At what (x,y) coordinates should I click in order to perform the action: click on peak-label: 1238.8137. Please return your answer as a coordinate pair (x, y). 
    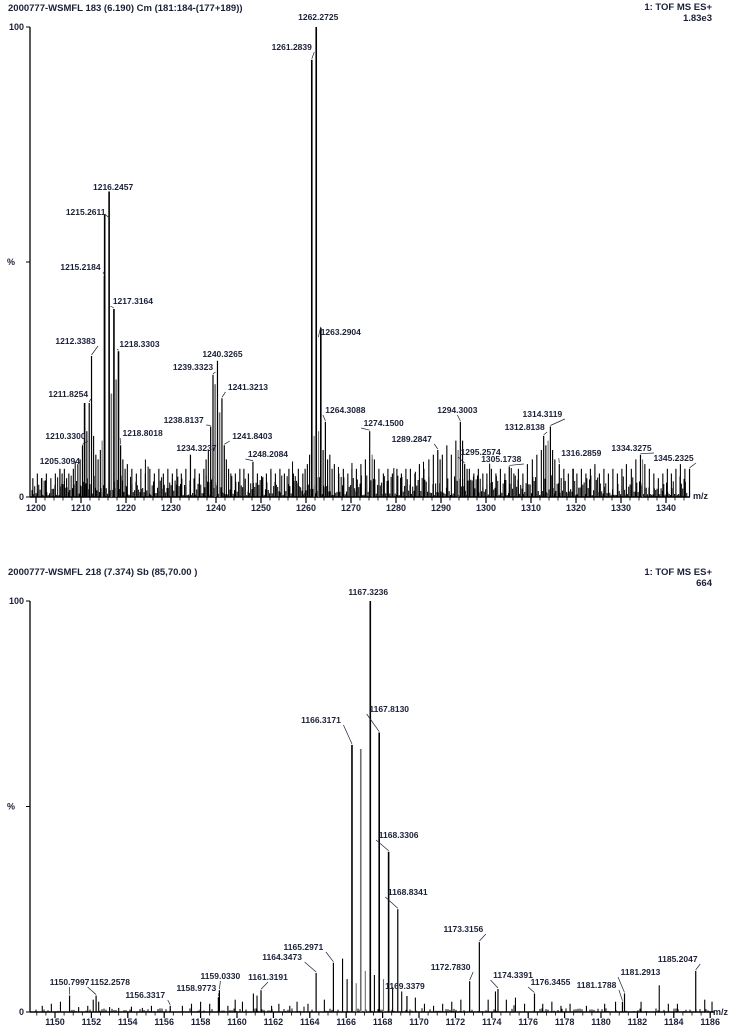
    Looking at the image, I should click on (184, 420).